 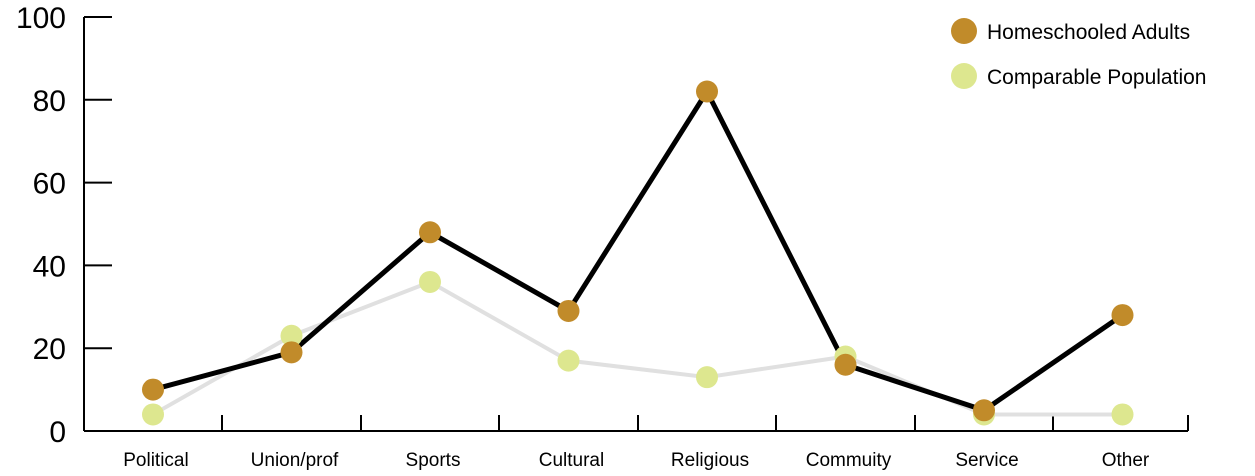 I want to click on x-tick-label: Political, so click(x=155, y=460).